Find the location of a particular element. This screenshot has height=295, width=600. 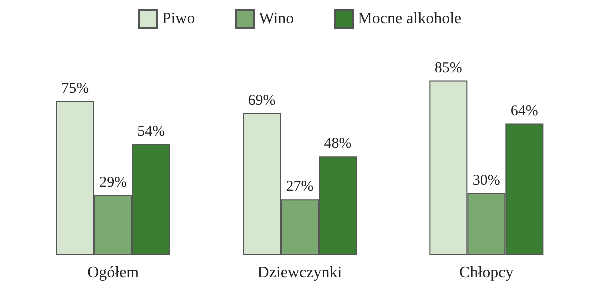

data-label: 75% is located at coordinates (76, 88).